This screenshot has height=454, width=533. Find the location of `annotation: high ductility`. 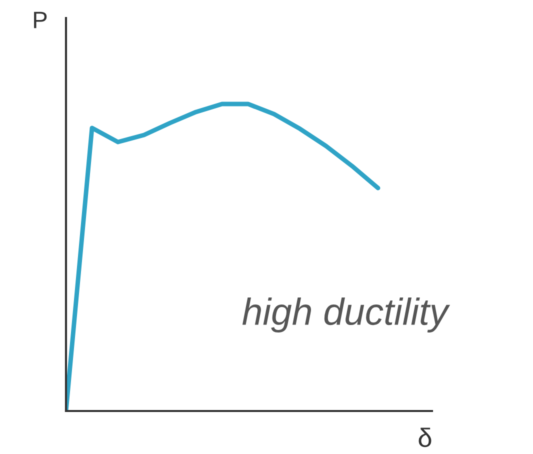

annotation: high ductility is located at coordinates (346, 315).